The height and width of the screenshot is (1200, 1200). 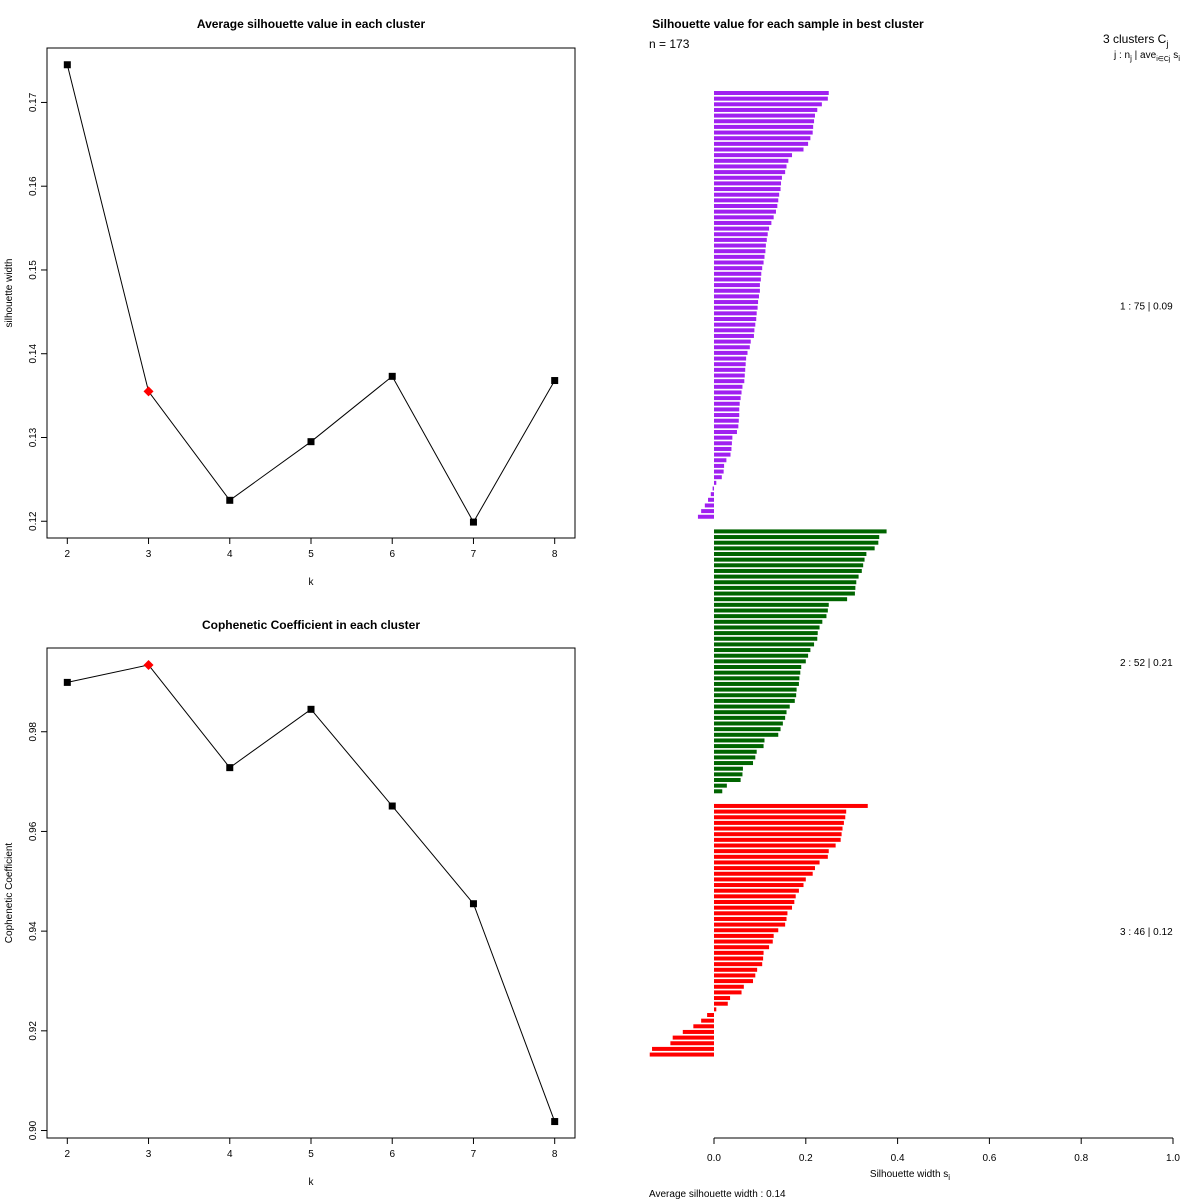 I want to click on x-tick-label: 0.8, so click(x=1081, y=1158).